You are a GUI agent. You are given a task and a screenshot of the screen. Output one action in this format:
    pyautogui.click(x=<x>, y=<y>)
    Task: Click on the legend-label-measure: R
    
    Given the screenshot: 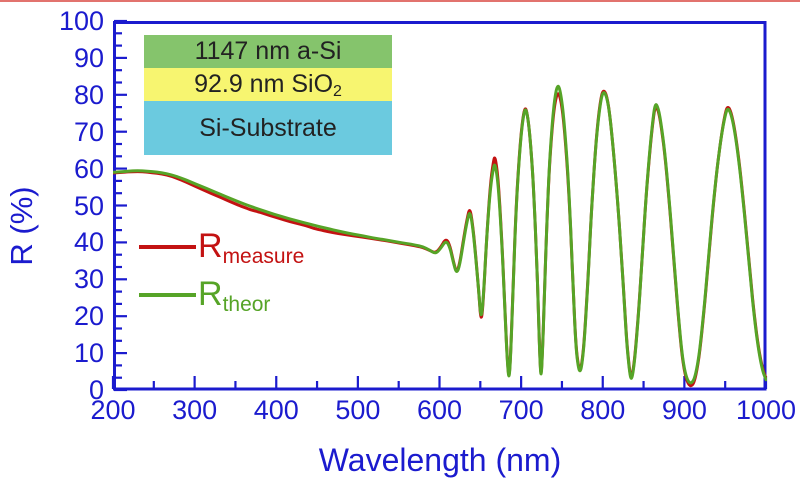 What is the action you would take?
    pyautogui.click(x=210, y=246)
    